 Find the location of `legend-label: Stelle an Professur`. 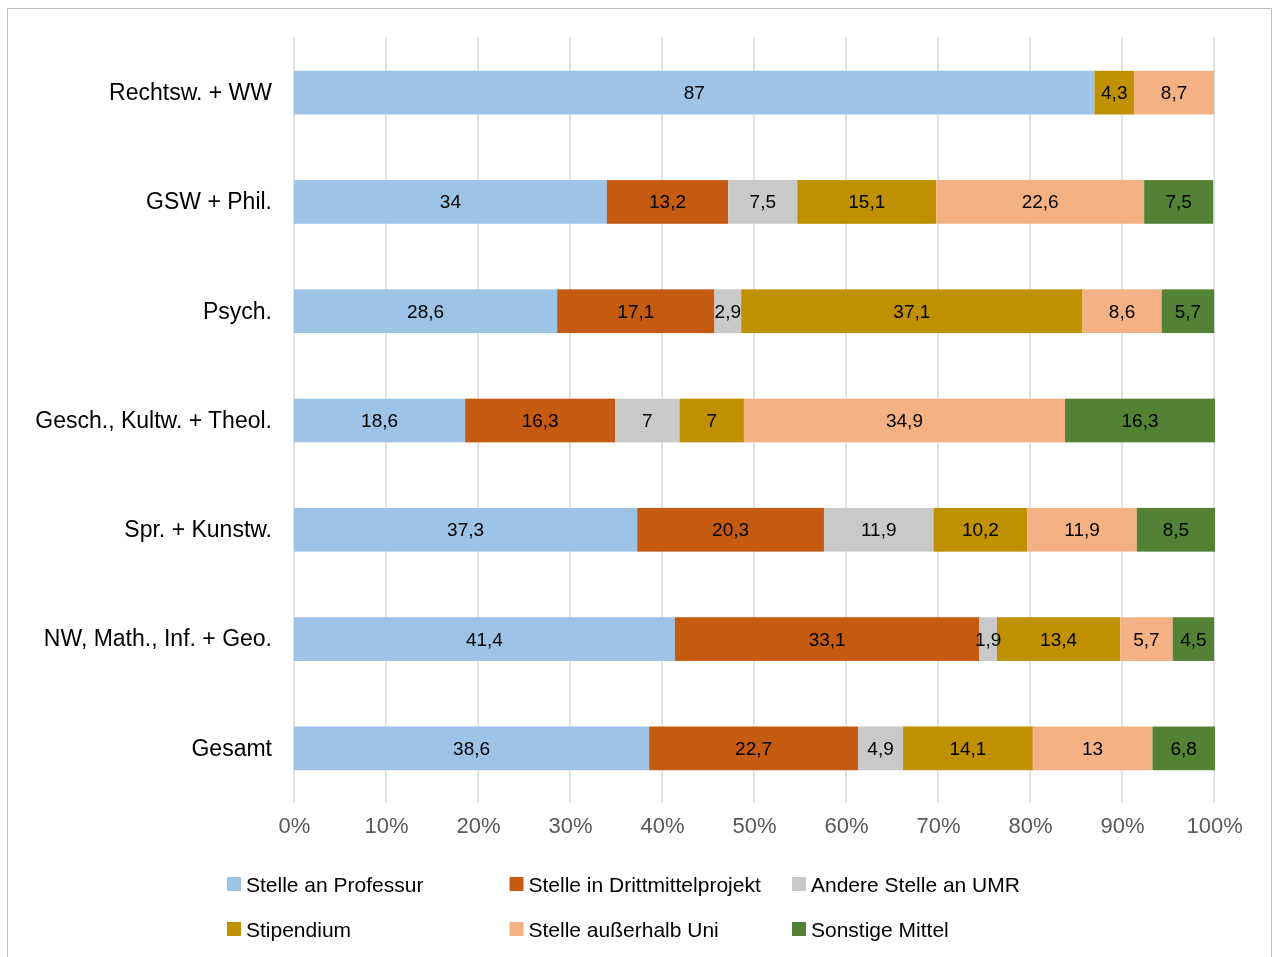

legend-label: Stelle an Professur is located at coordinates (335, 884).